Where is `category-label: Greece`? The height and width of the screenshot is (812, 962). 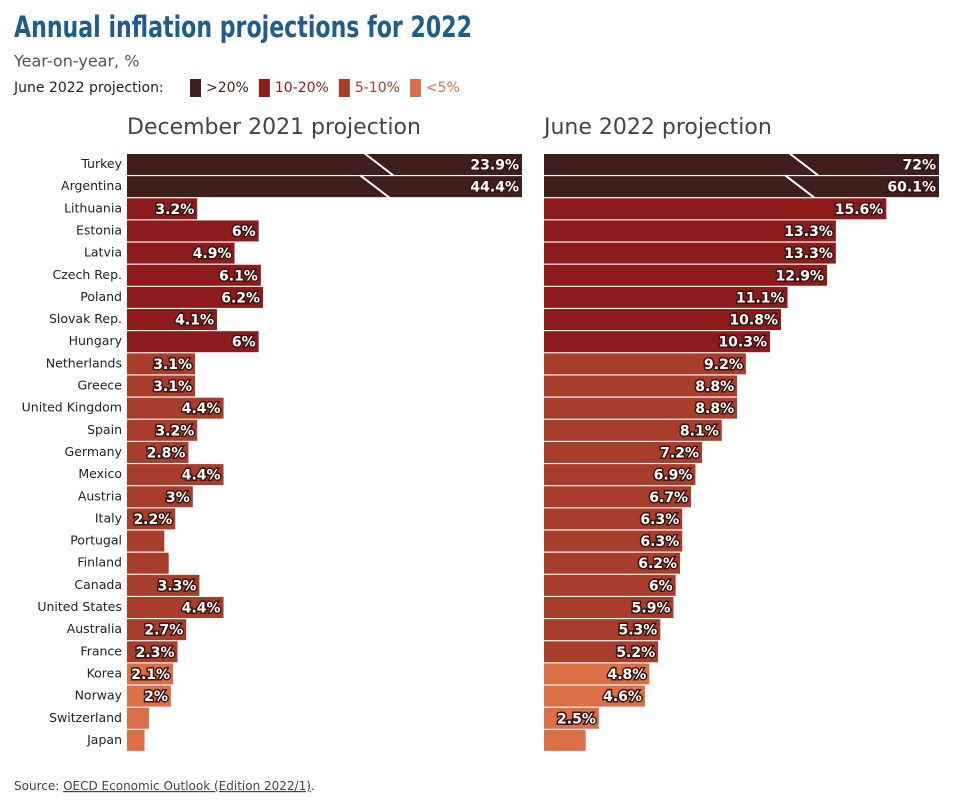 category-label: Greece is located at coordinates (100, 385).